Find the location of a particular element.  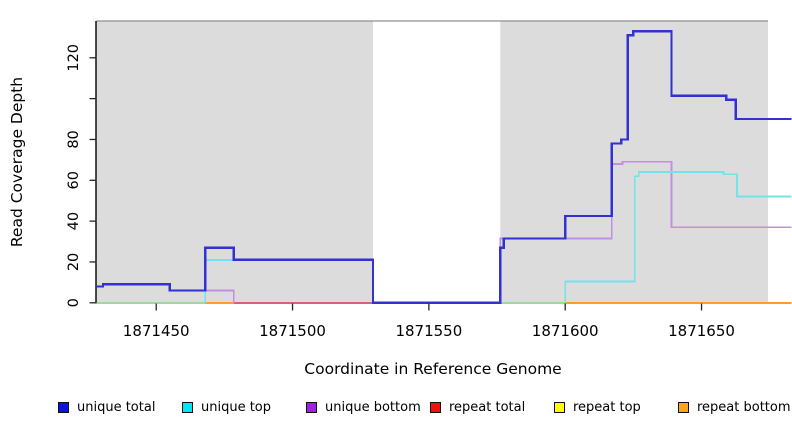

legend-item-unique-bottom: unique bottom is located at coordinates (363, 407).